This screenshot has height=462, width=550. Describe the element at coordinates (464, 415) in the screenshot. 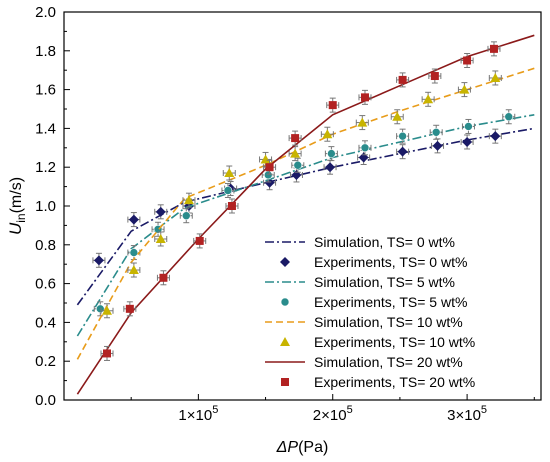

I see `x-tick-mantissa: 3×10` at that location.